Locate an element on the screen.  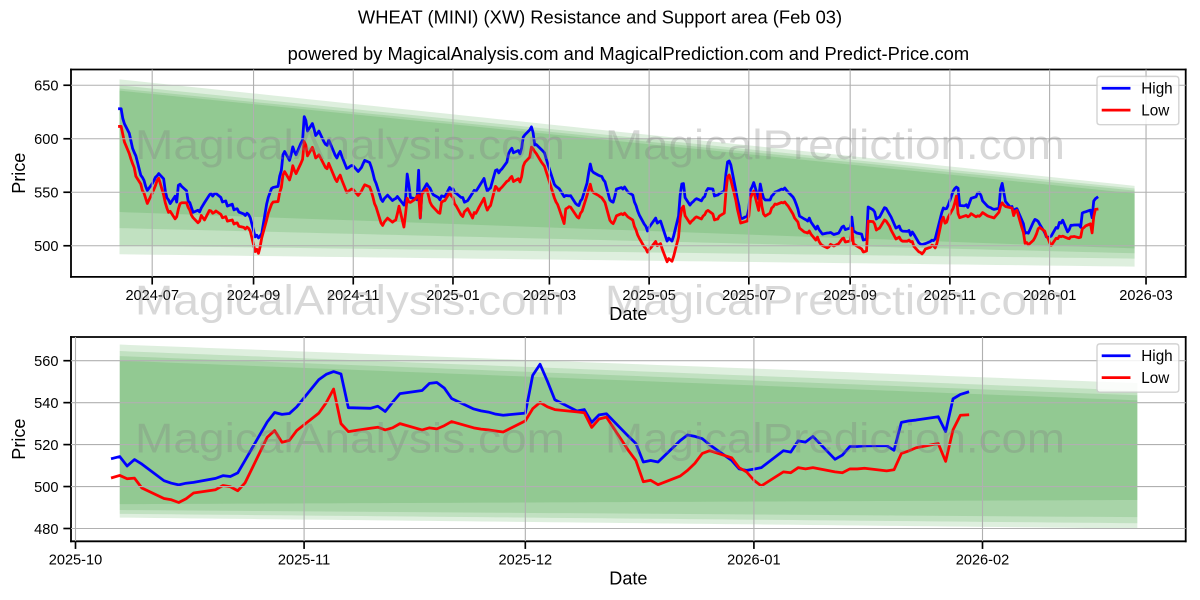
svg-text: 650 is located at coordinates (46, 87).